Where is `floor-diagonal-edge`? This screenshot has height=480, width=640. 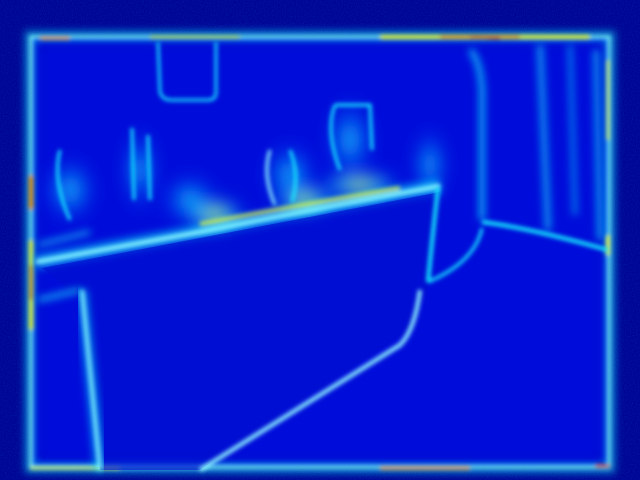 floor-diagonal-edge is located at coordinates (310, 380).